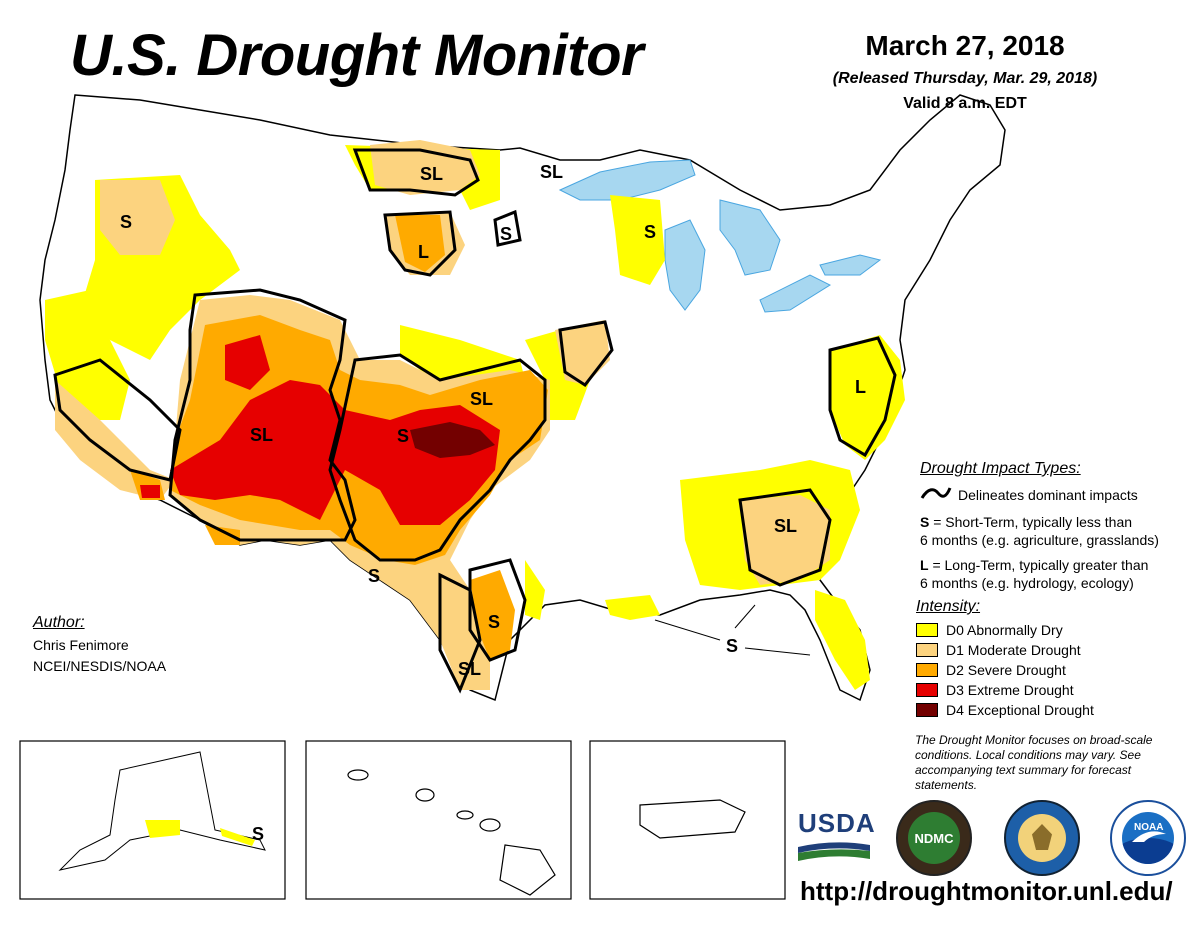 This screenshot has width=1200, height=927. I want to click on swatch-d3, so click(927, 690).